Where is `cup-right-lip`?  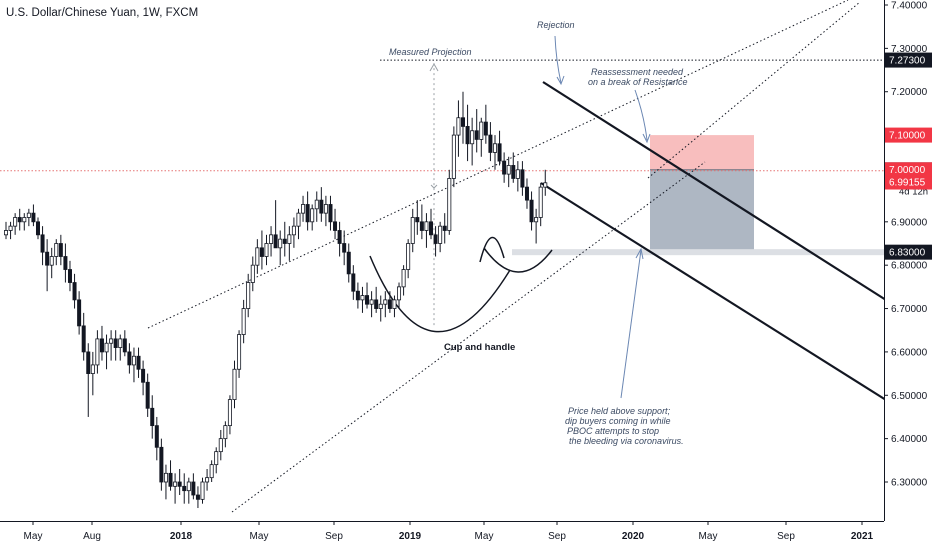 cup-right-lip is located at coordinates (492, 249).